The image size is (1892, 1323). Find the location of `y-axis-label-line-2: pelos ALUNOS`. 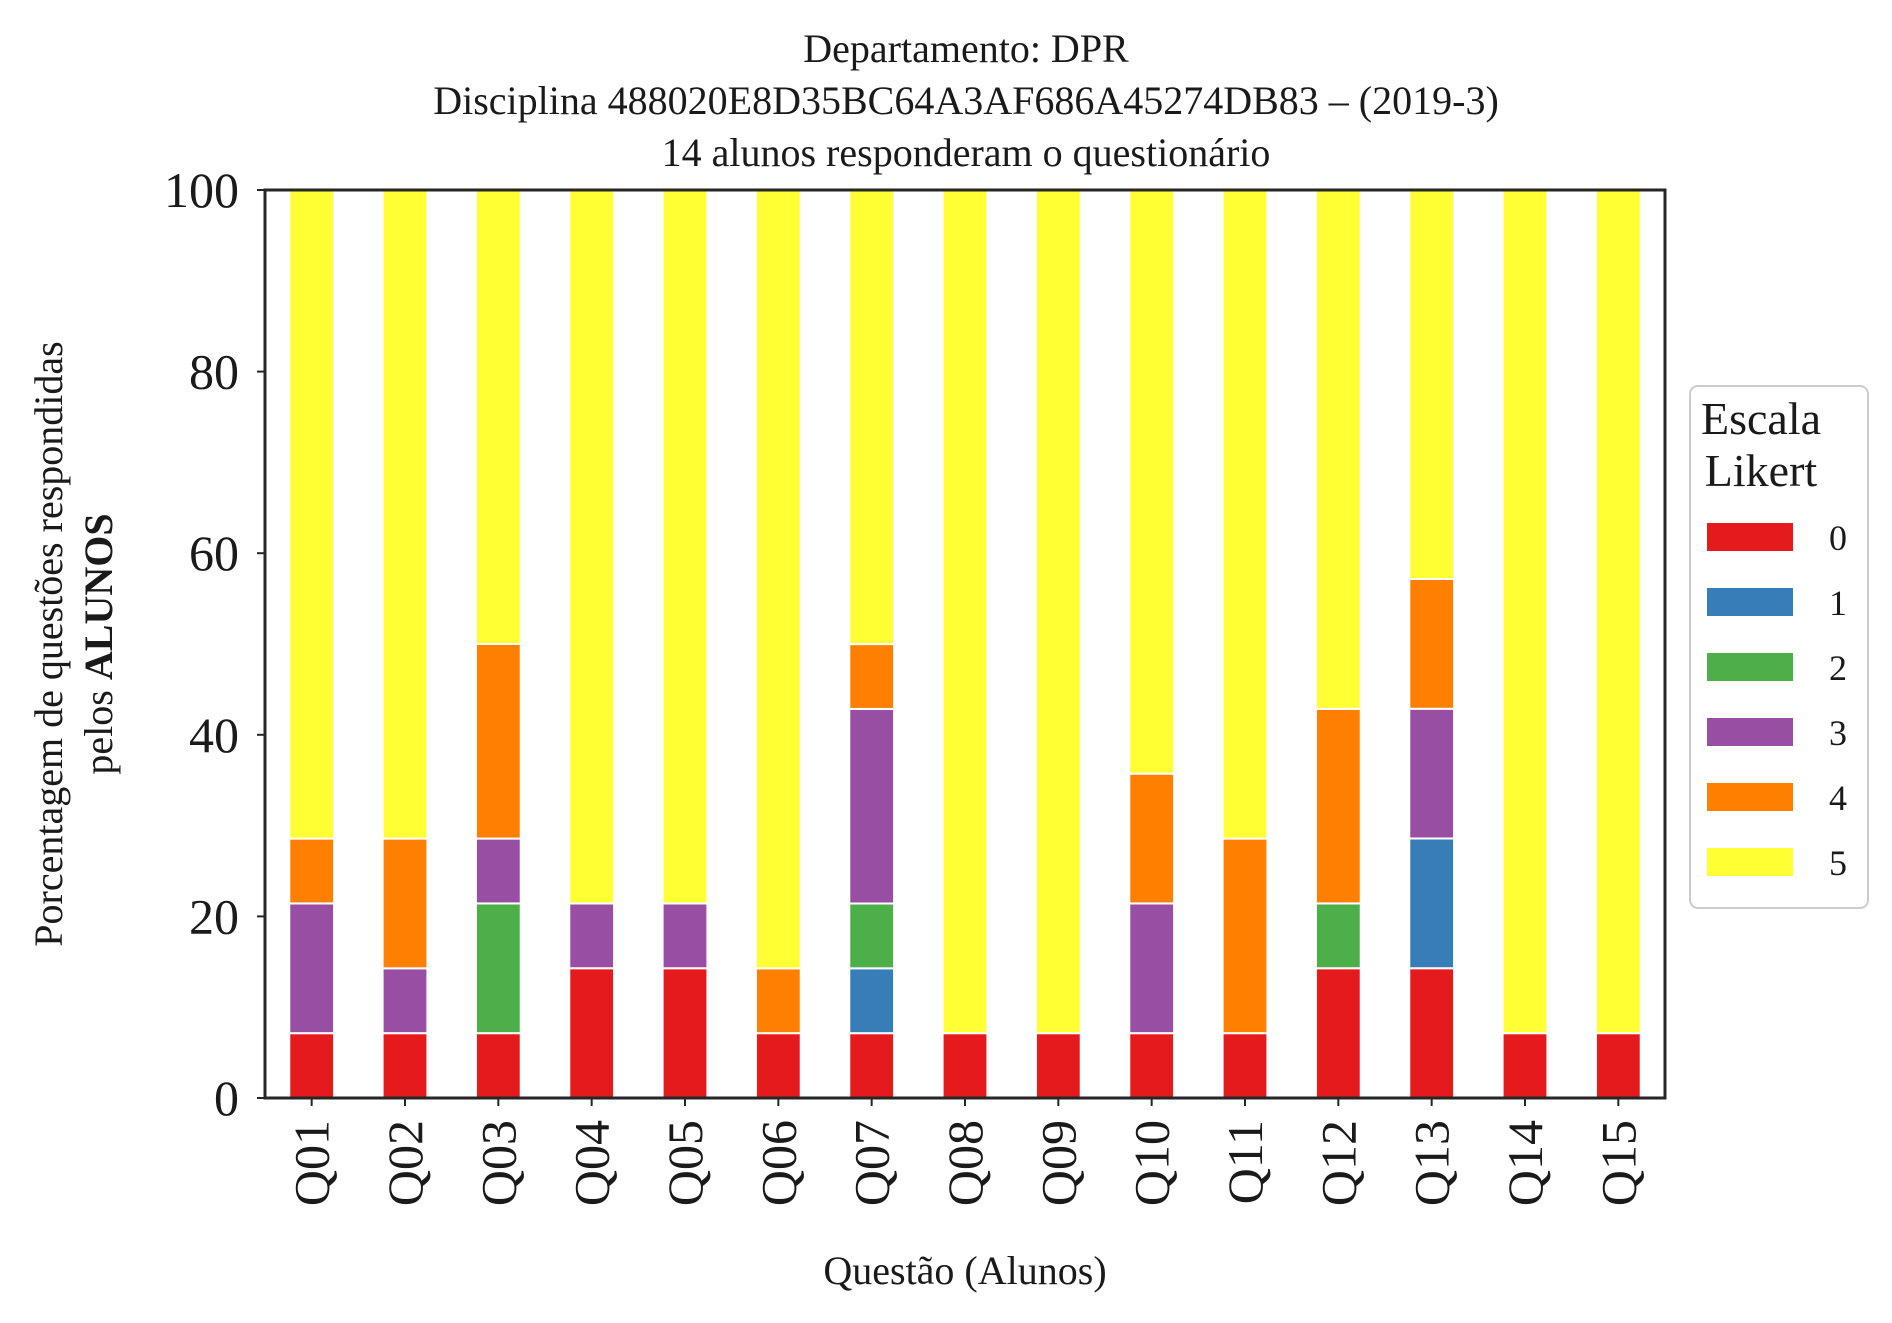

y-axis-label-line-2: pelos ALUNOS is located at coordinates (98, 643).